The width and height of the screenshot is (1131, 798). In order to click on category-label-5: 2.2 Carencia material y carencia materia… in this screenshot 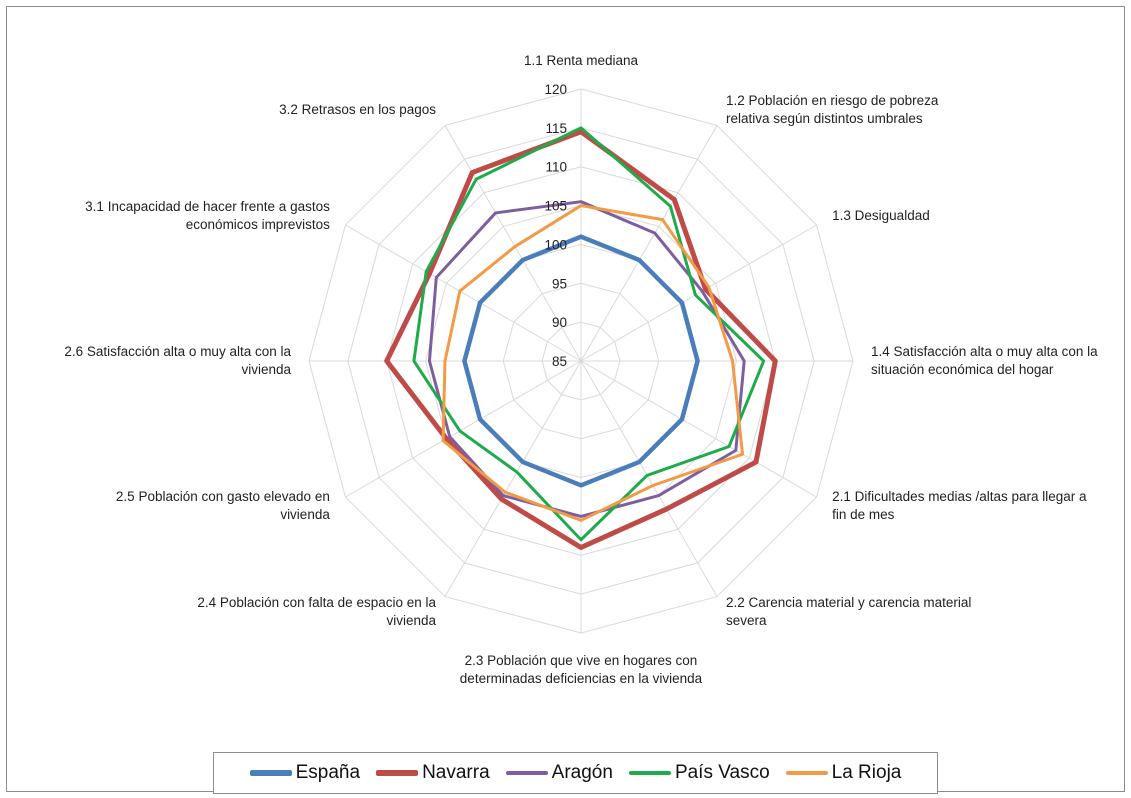, I will do `click(848, 611)`.